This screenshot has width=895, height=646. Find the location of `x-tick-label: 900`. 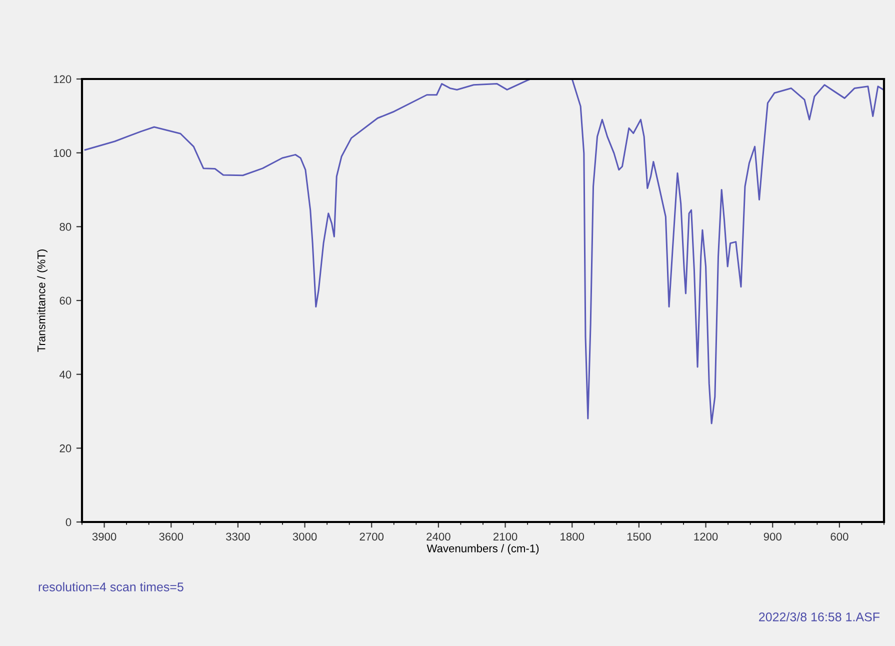

x-tick-label: 900 is located at coordinates (773, 536).